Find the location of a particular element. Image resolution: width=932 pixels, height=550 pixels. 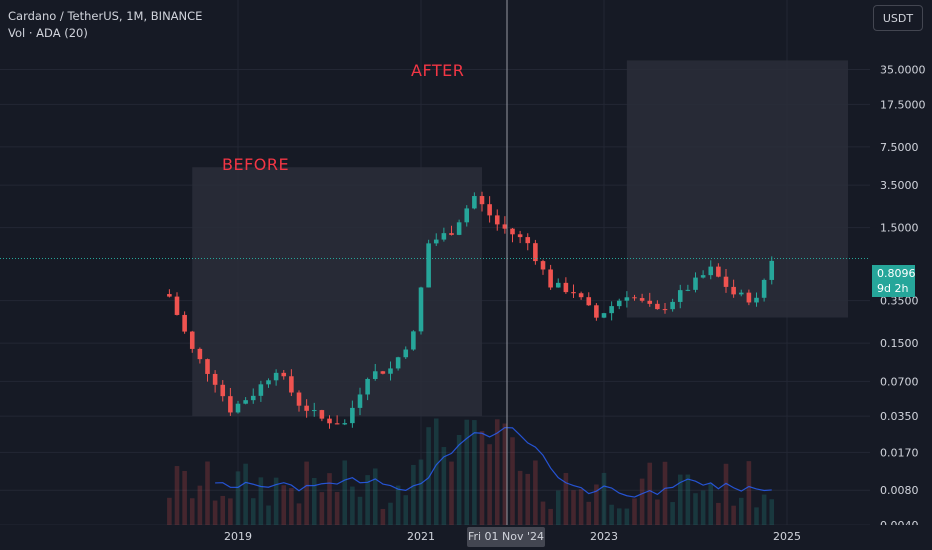

price-tick-label: 0.1500 is located at coordinates (899, 343).